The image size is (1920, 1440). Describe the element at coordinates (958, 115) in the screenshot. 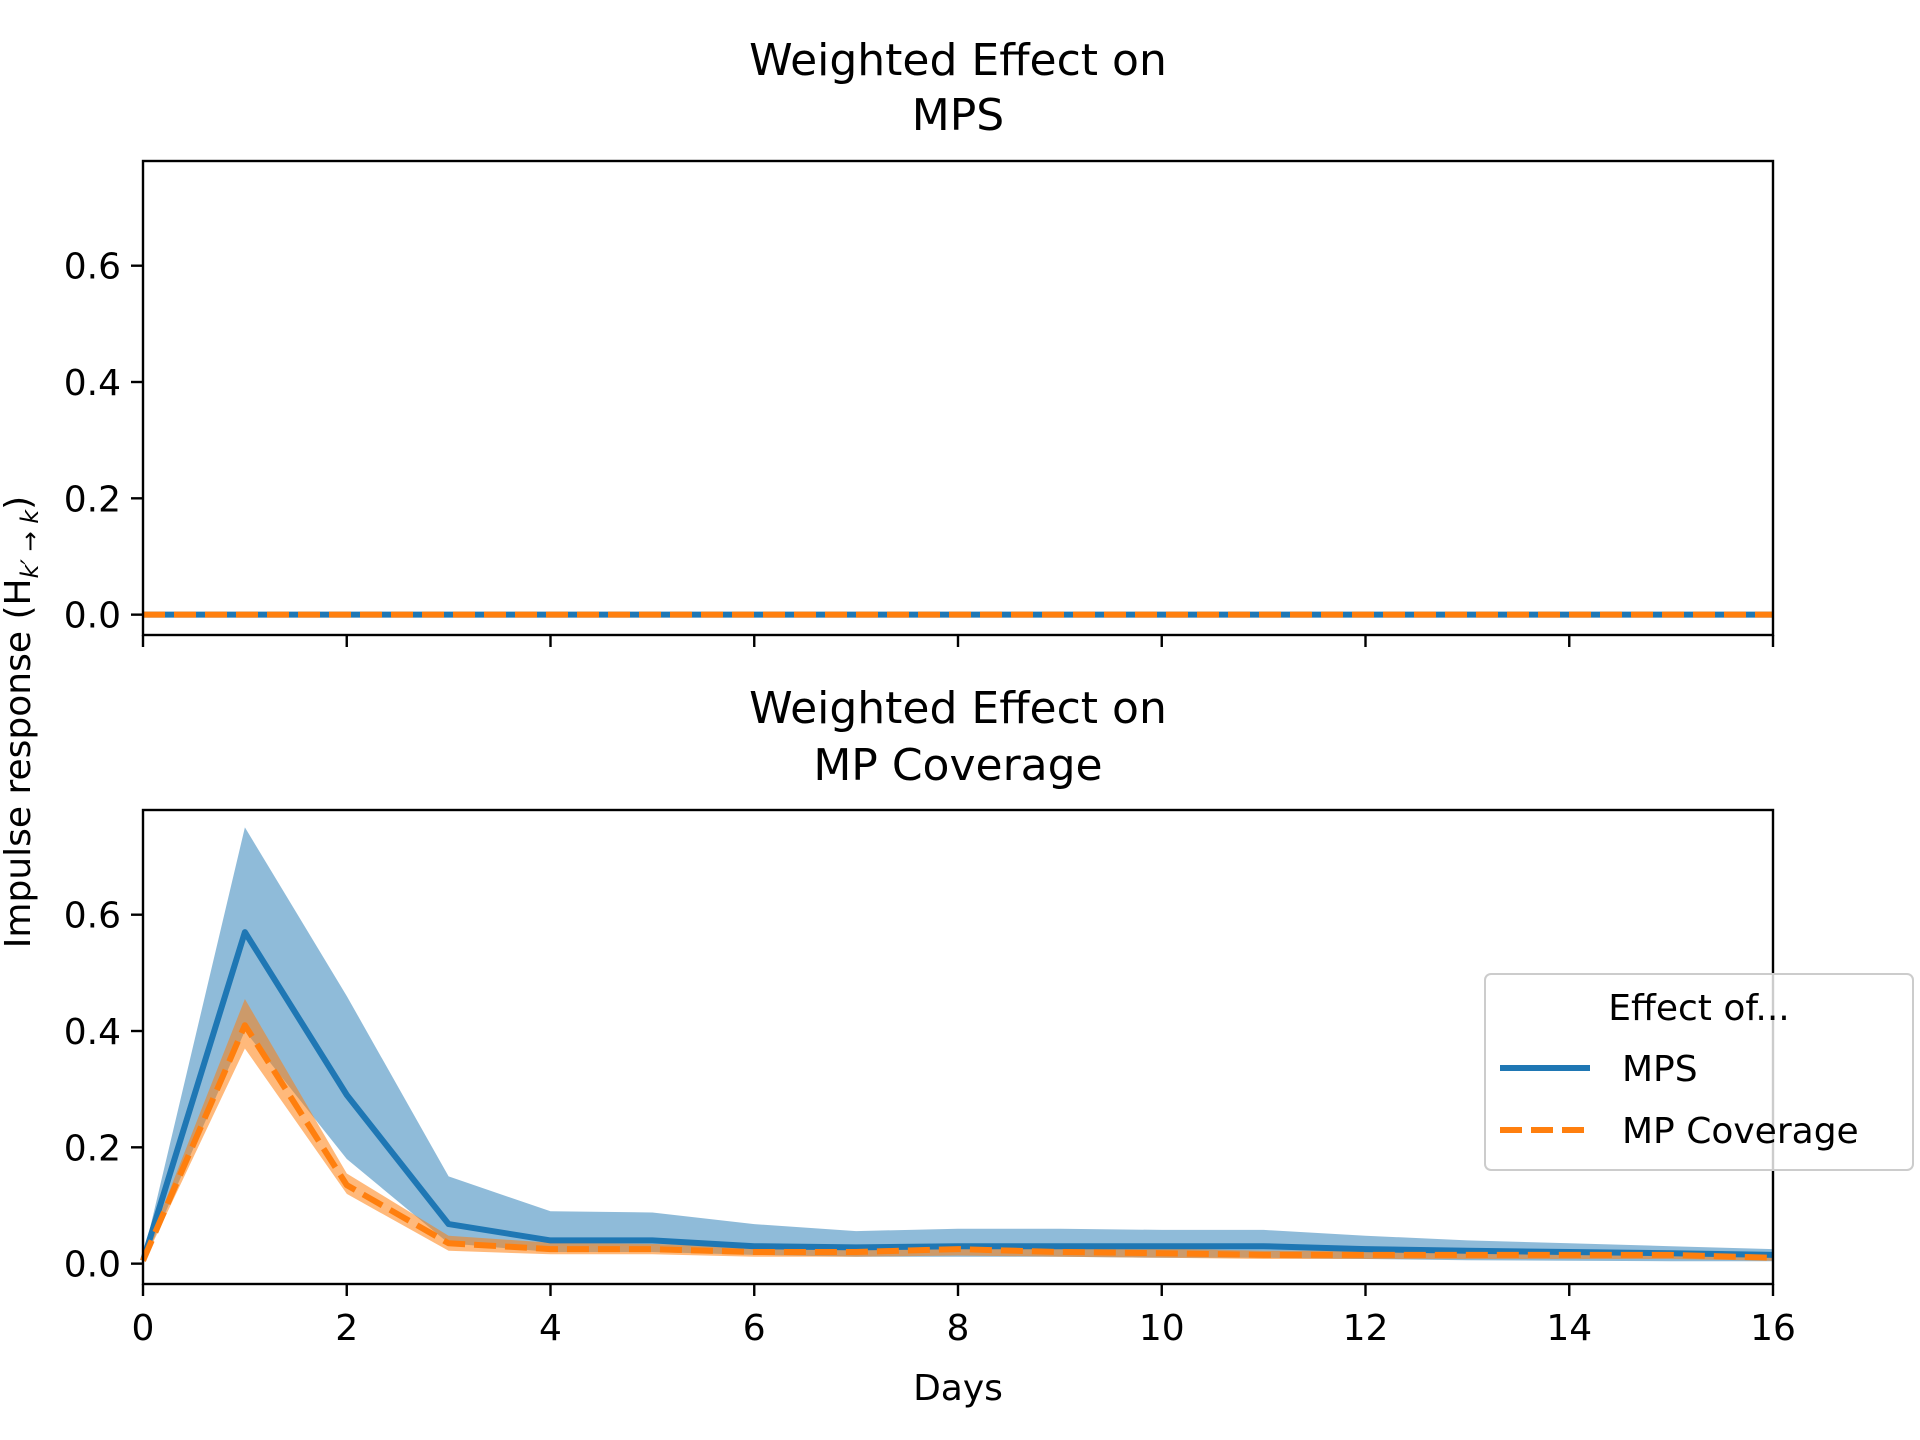

I see `subplot-title-line2: MPS` at that location.